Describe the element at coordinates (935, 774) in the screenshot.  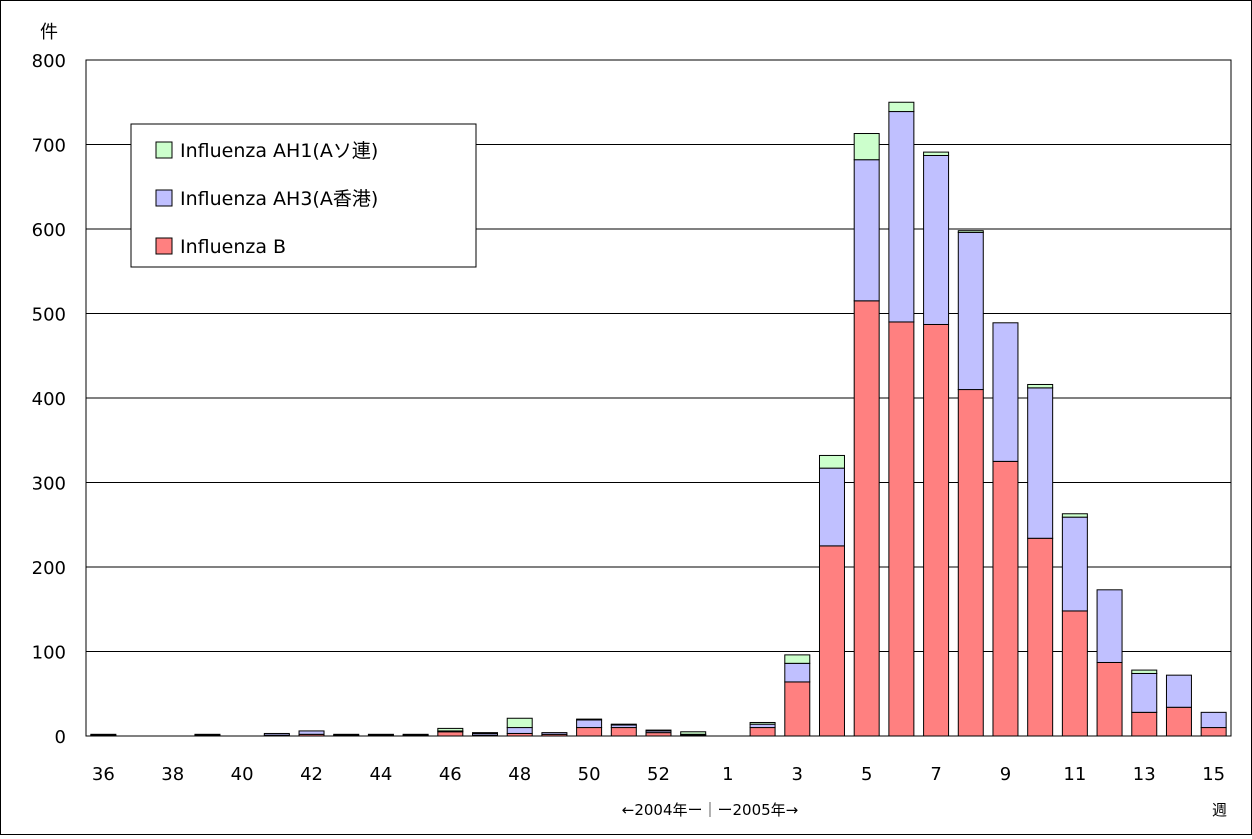
I see `x-tick-label: 7` at that location.